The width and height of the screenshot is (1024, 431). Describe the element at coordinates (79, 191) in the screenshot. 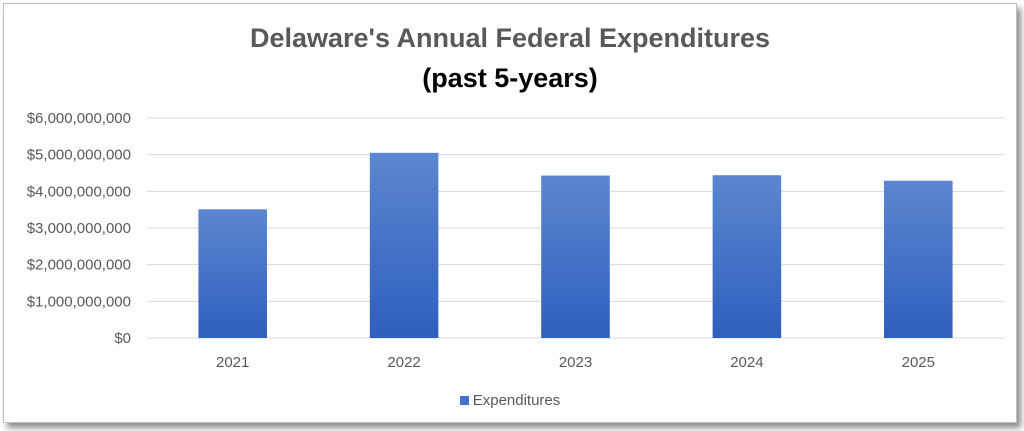

I see `y-tick-label: $4,000,000,000` at that location.